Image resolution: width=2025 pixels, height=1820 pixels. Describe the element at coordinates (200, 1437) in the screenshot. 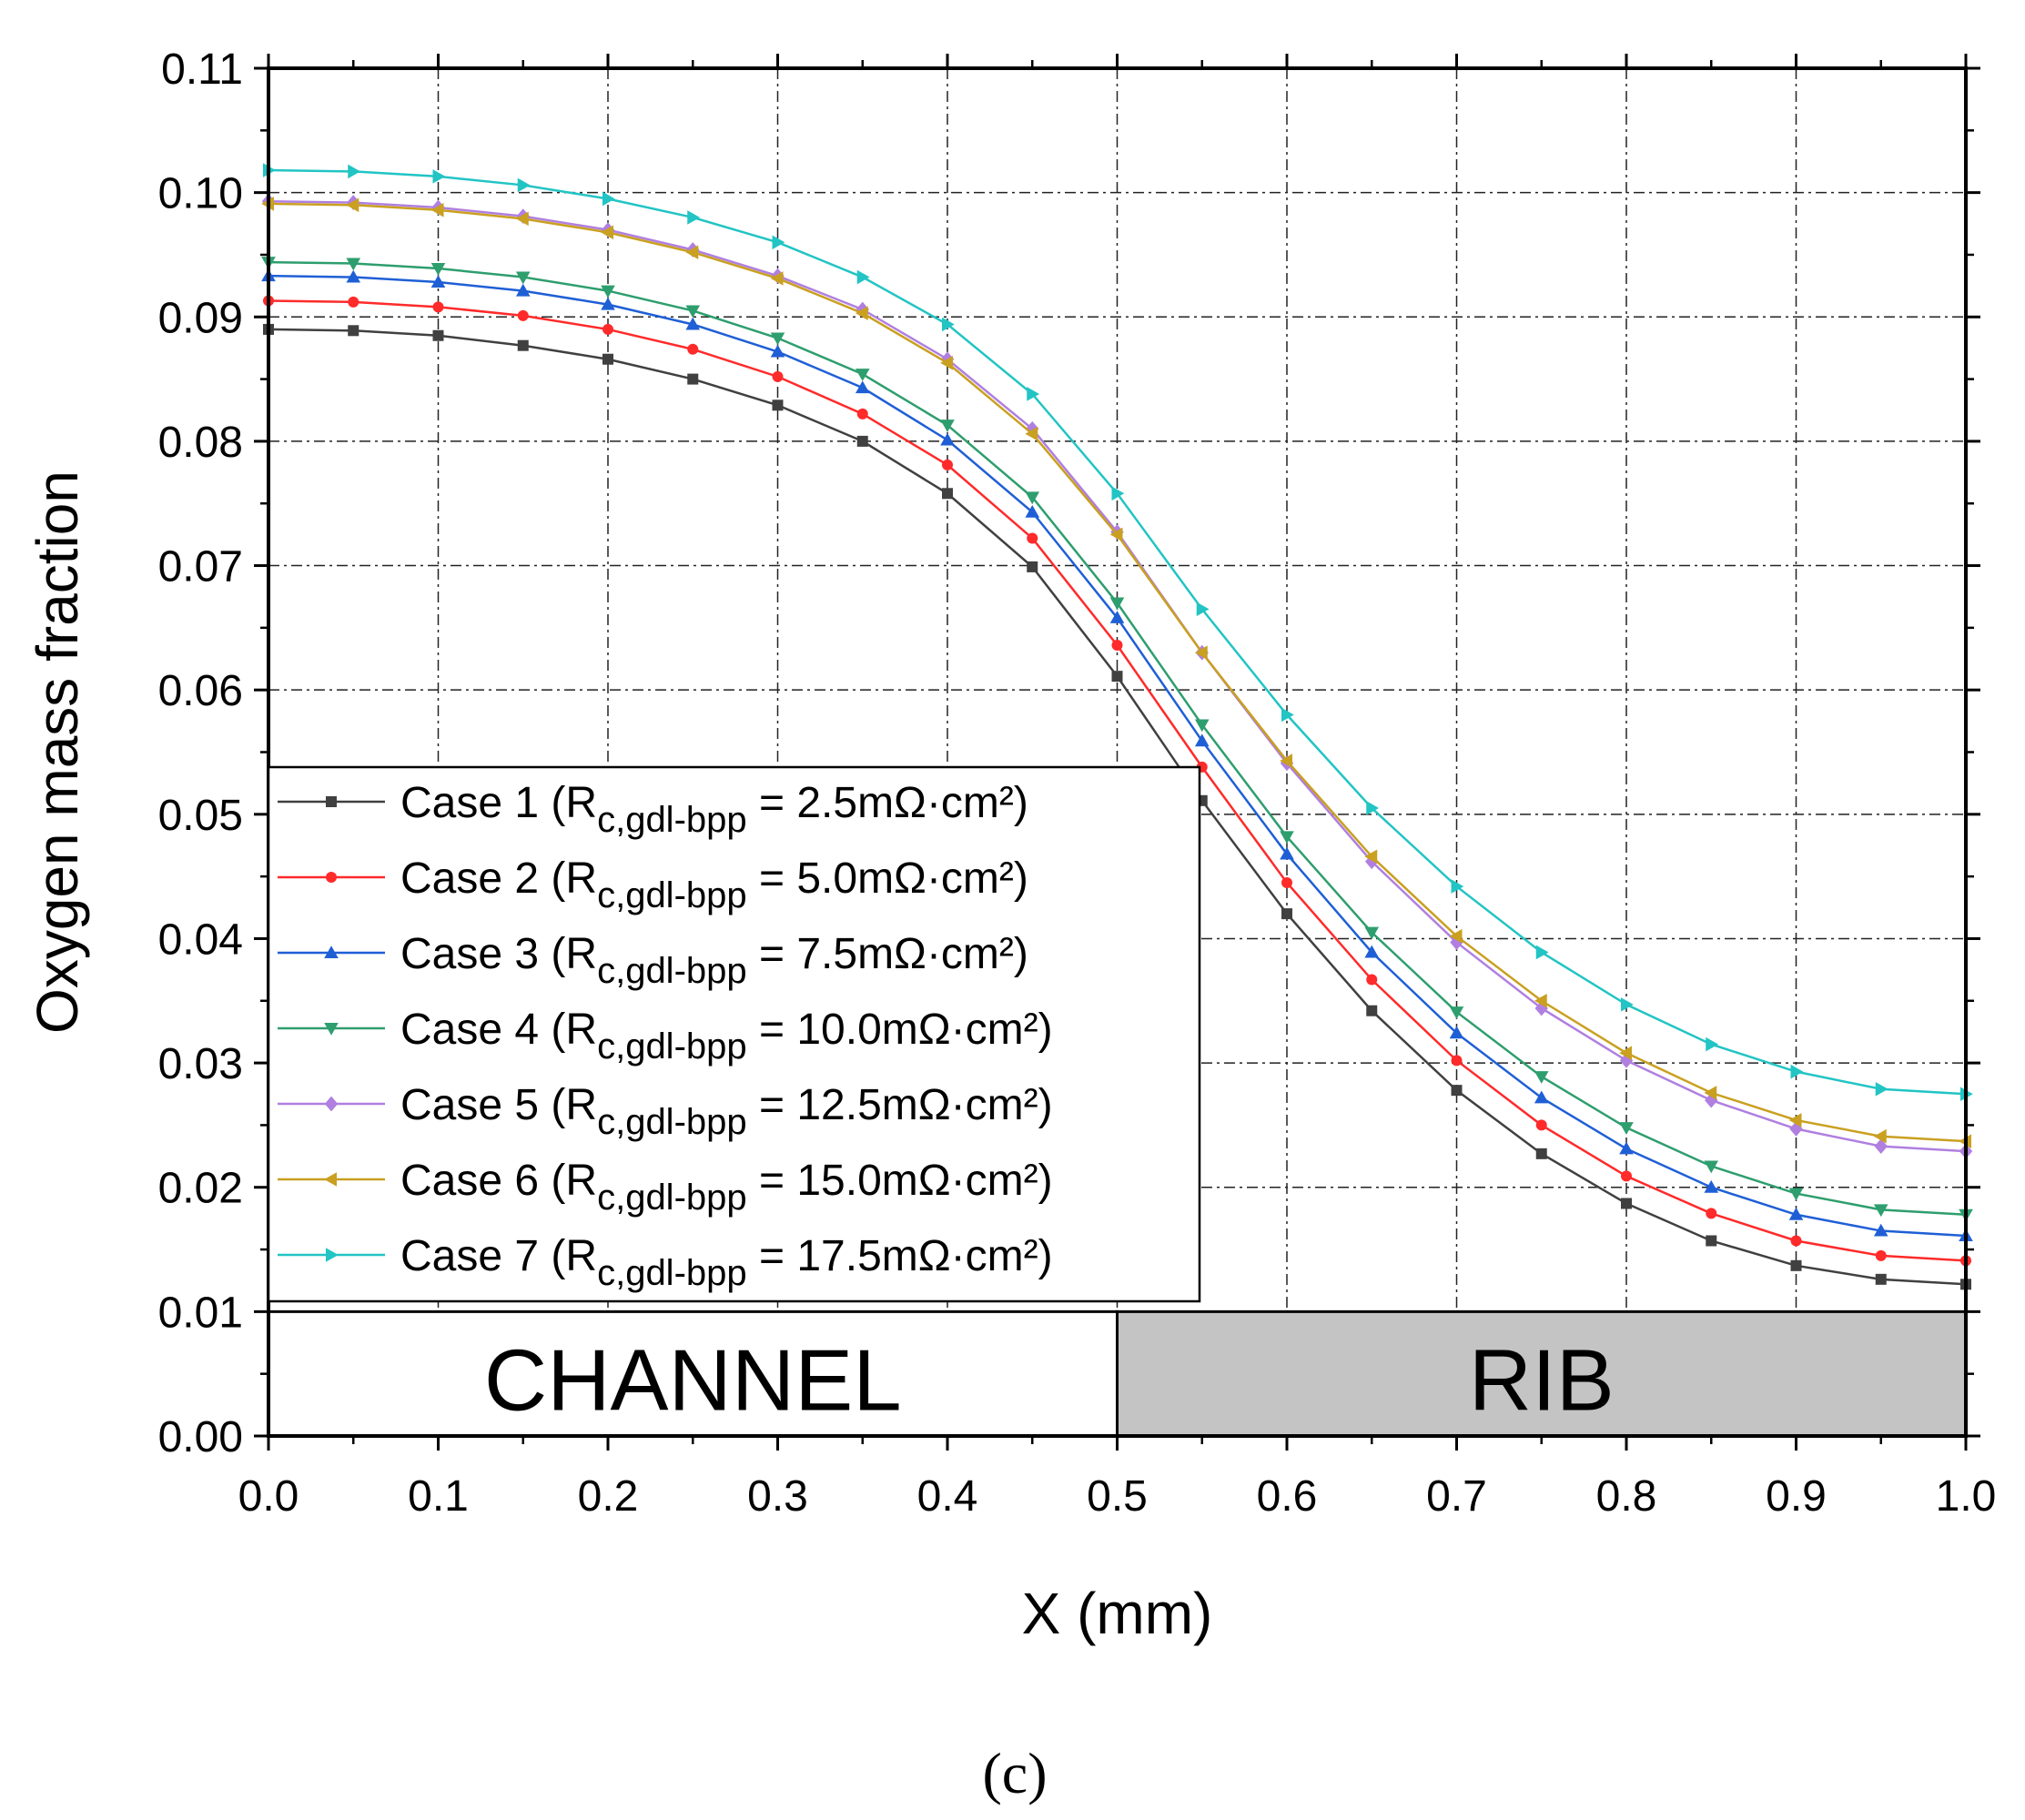

I see `y-tick-label: 0.00` at that location.